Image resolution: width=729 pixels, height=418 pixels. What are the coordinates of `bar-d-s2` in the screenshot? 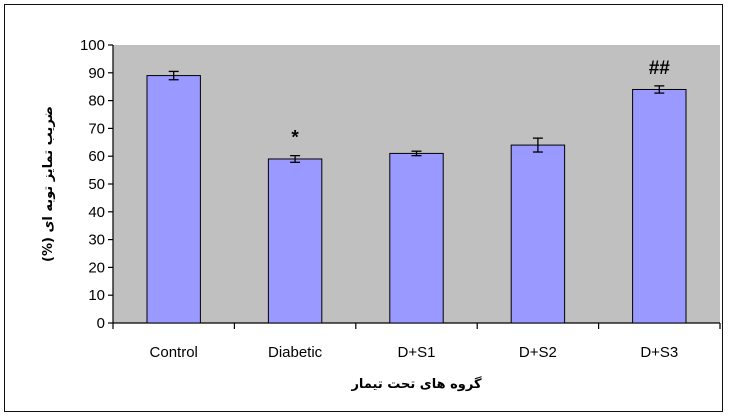 It's located at (538, 234).